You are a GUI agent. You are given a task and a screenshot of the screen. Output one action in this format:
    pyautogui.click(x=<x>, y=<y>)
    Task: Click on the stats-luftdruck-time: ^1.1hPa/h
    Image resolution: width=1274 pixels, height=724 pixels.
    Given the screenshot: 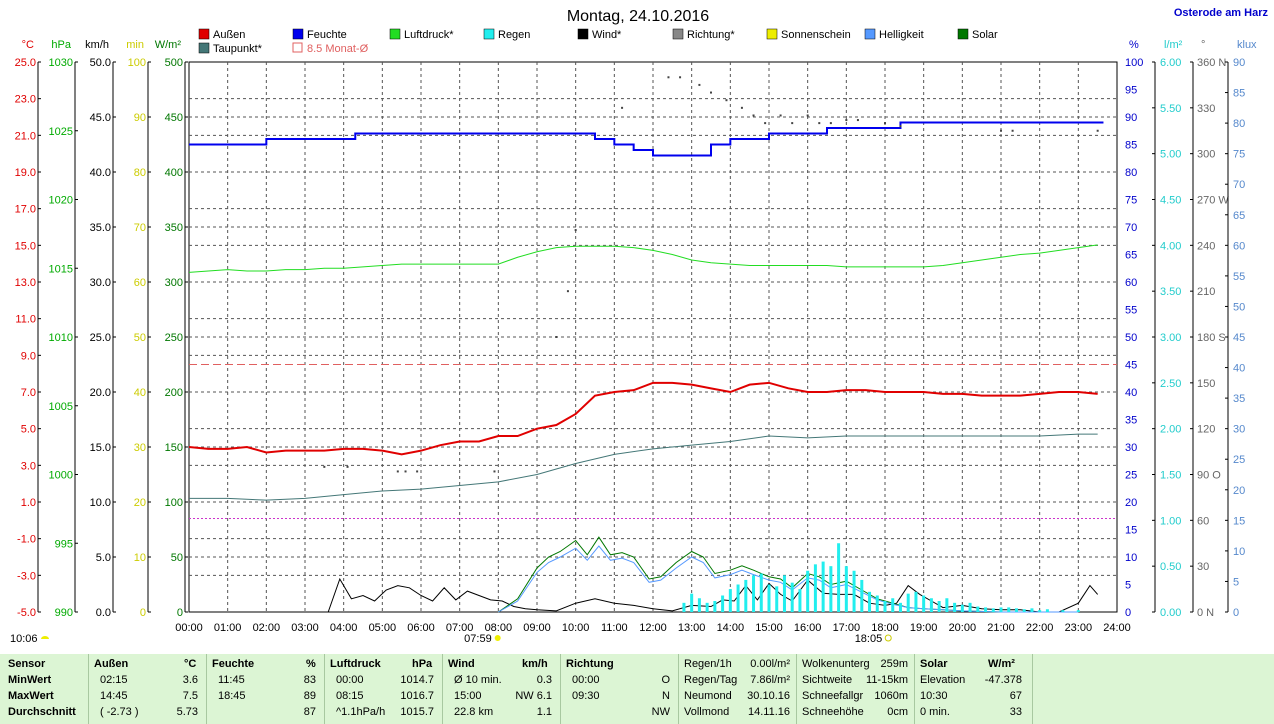 What is the action you would take?
    pyautogui.click(x=361, y=712)
    